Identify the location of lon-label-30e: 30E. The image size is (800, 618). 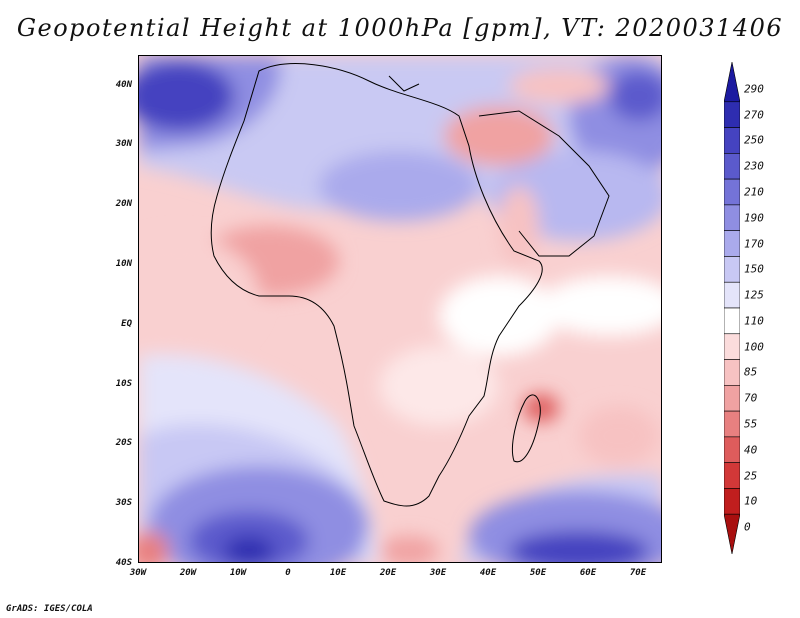
(438, 573).